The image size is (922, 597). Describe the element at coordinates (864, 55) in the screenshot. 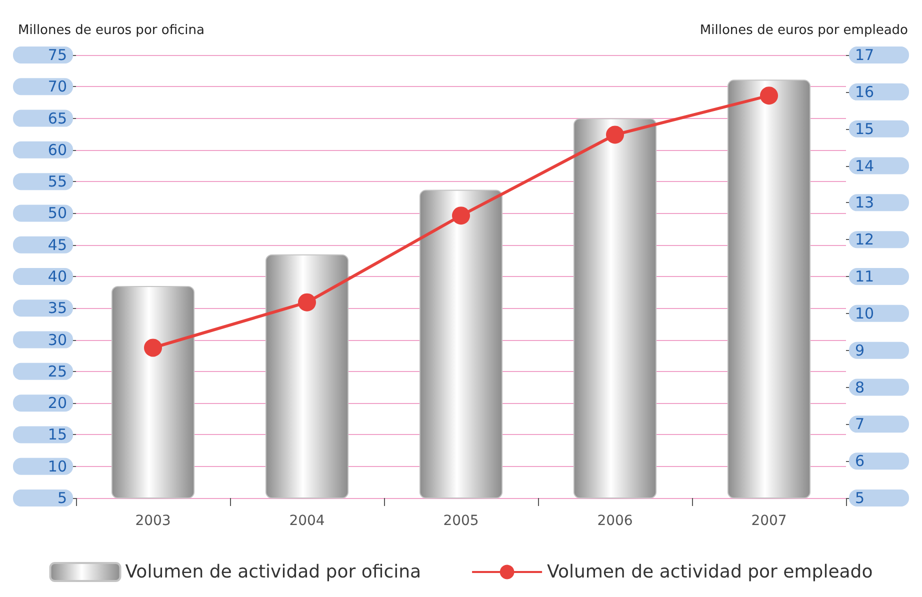

I see `y2-tick-label: 17` at that location.